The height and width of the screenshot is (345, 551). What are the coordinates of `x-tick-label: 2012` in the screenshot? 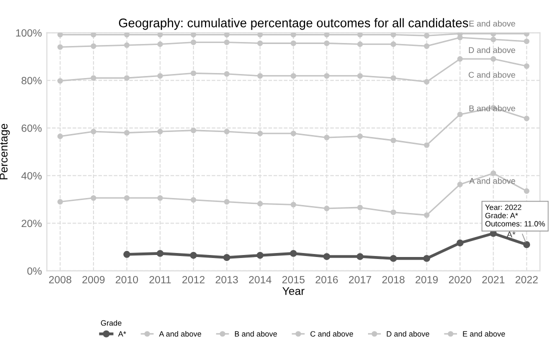 It's located at (193, 280).